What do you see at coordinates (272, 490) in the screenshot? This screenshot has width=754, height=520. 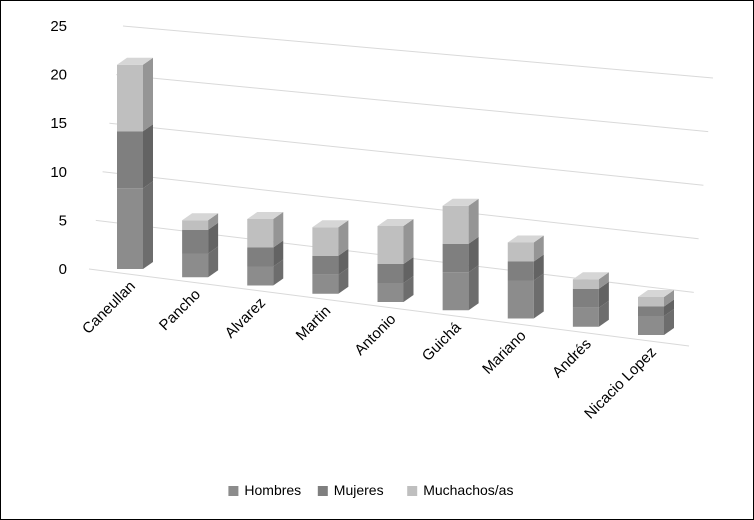 I see `legend-label: Hombres` at bounding box center [272, 490].